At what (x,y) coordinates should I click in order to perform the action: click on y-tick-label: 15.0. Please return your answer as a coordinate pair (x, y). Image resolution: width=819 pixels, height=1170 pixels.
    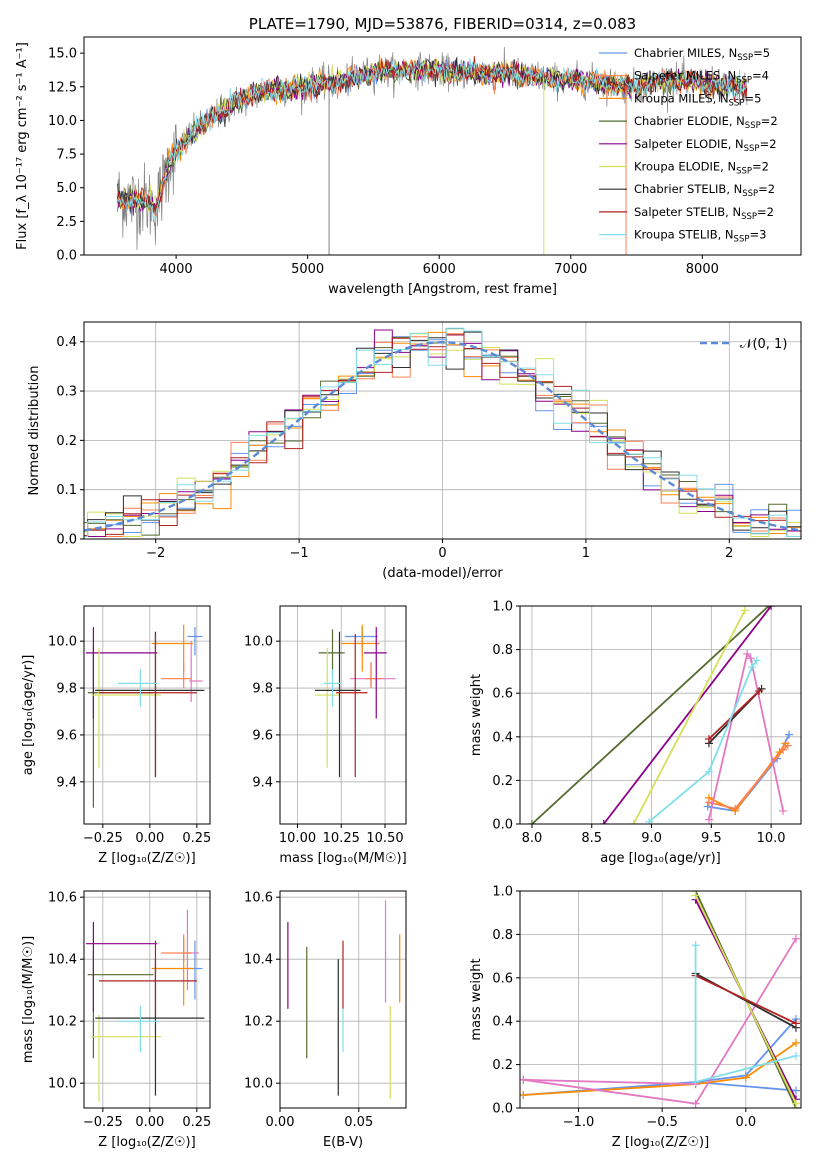
    Looking at the image, I should click on (62, 54).